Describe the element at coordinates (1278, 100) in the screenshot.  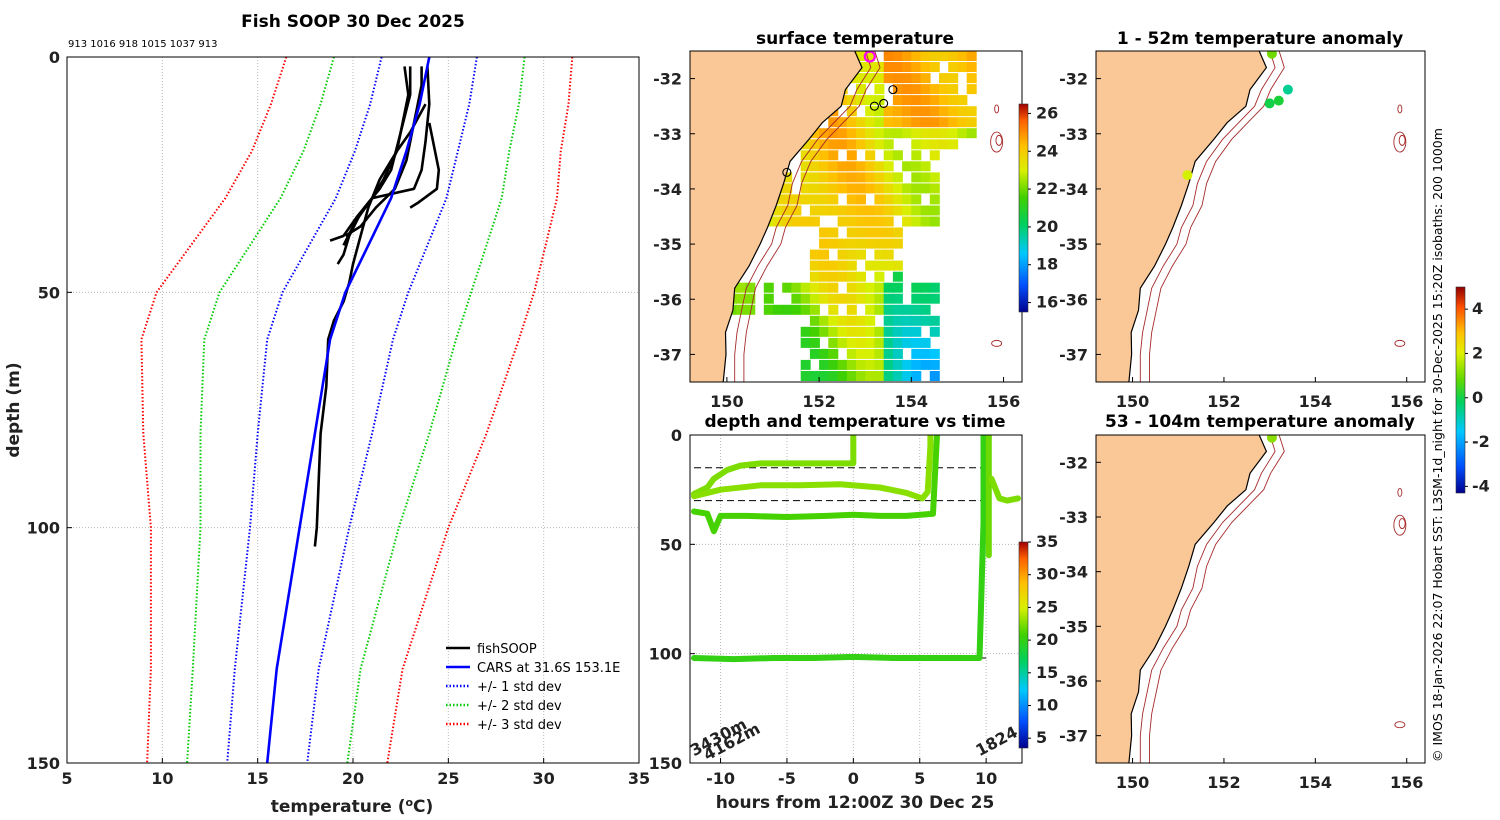
I see `anomaly-shallow-point` at that location.